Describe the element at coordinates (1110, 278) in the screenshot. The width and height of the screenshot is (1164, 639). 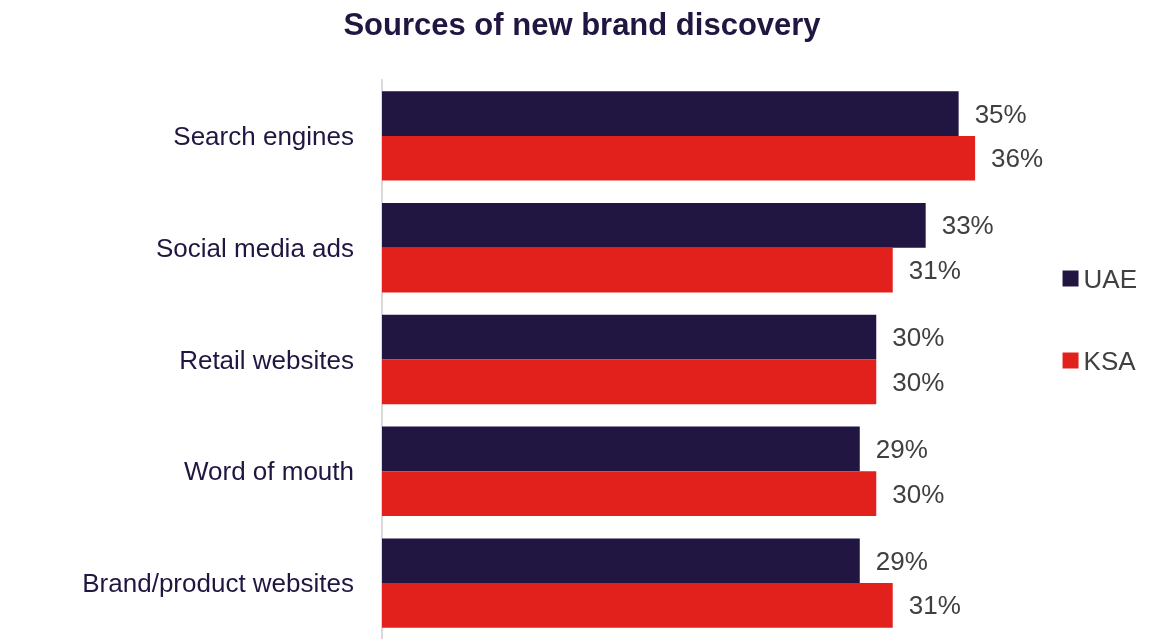
I see `legend-label: UAE` at that location.